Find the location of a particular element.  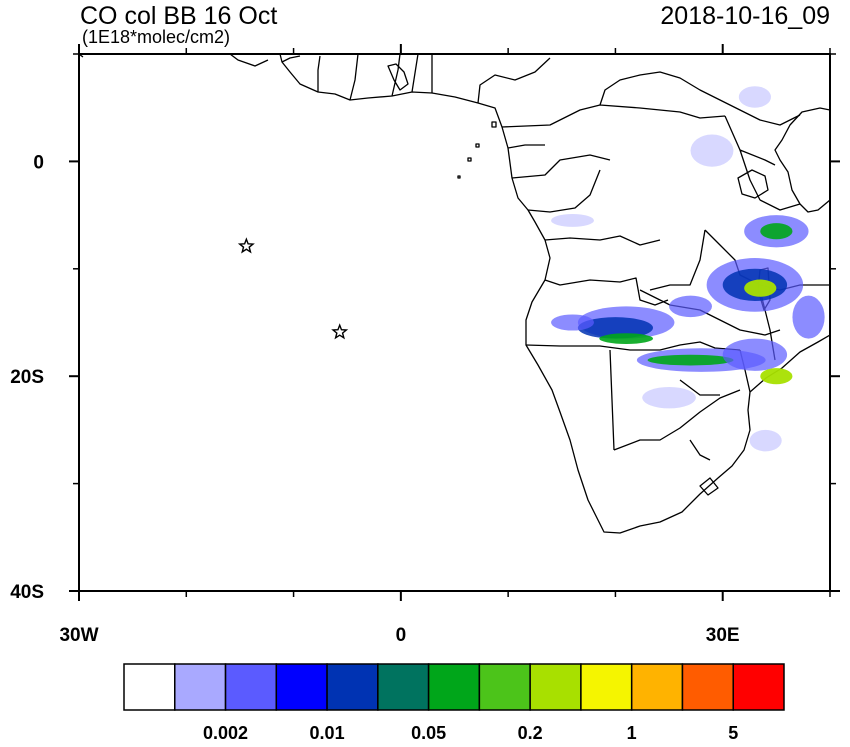

colorbar-label: 0.01 is located at coordinates (327, 733).